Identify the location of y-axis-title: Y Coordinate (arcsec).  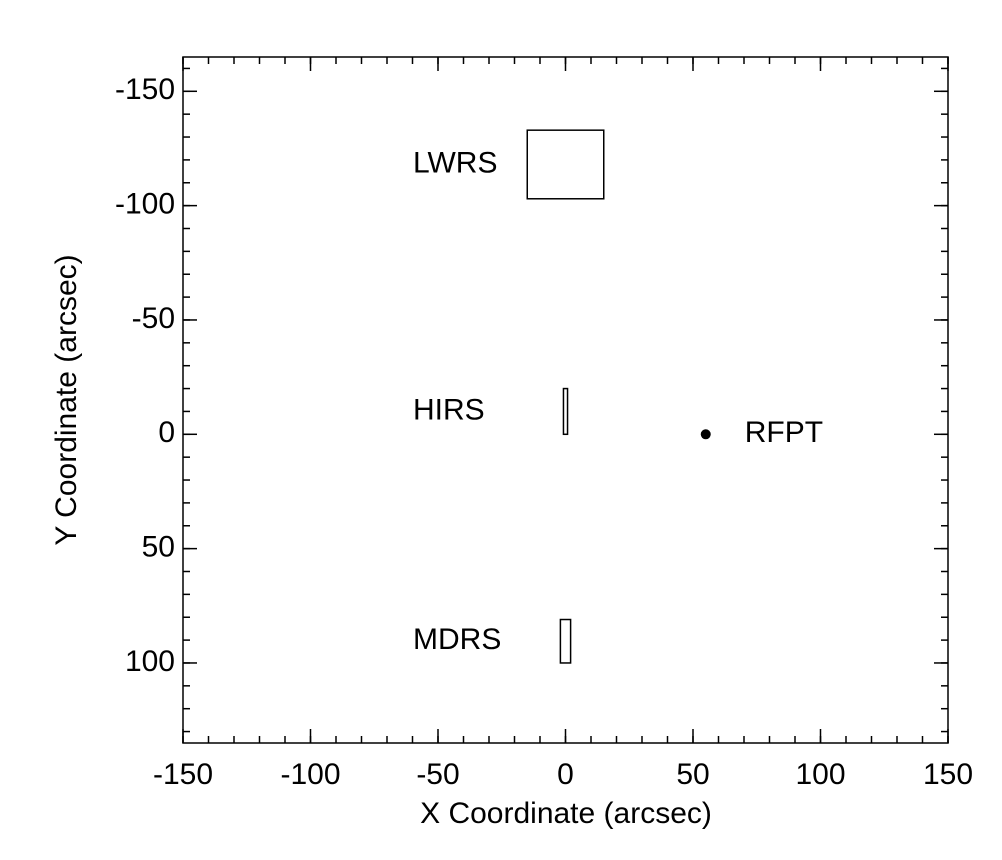
(66, 399).